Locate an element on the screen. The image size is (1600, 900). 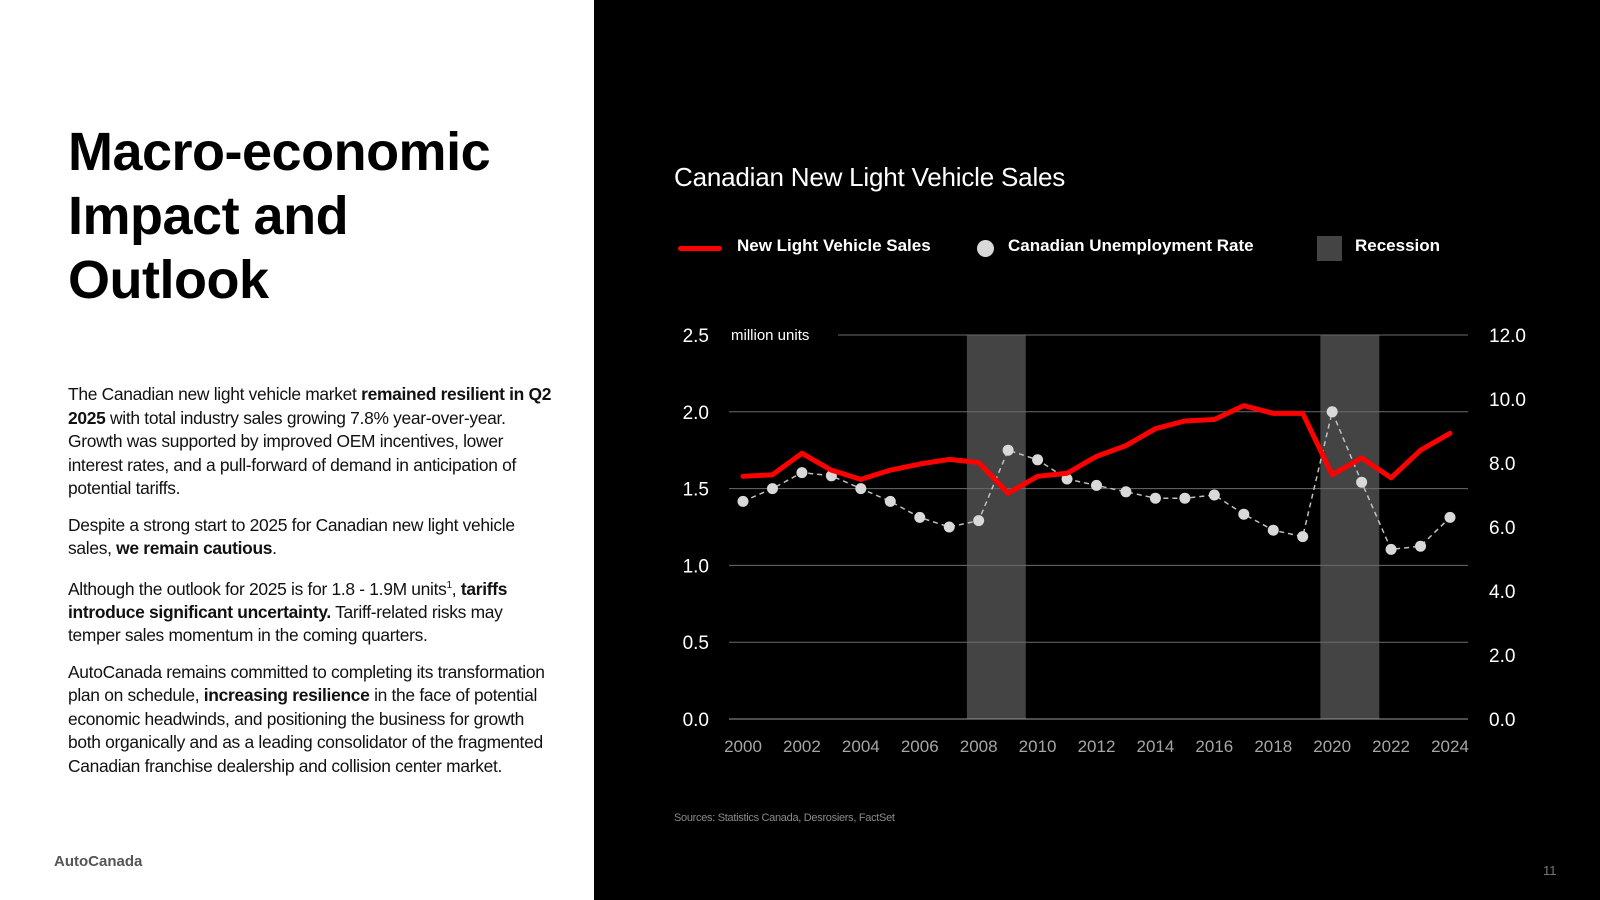
page-title: Macro-economic Impact and Outlook is located at coordinates (318, 216).